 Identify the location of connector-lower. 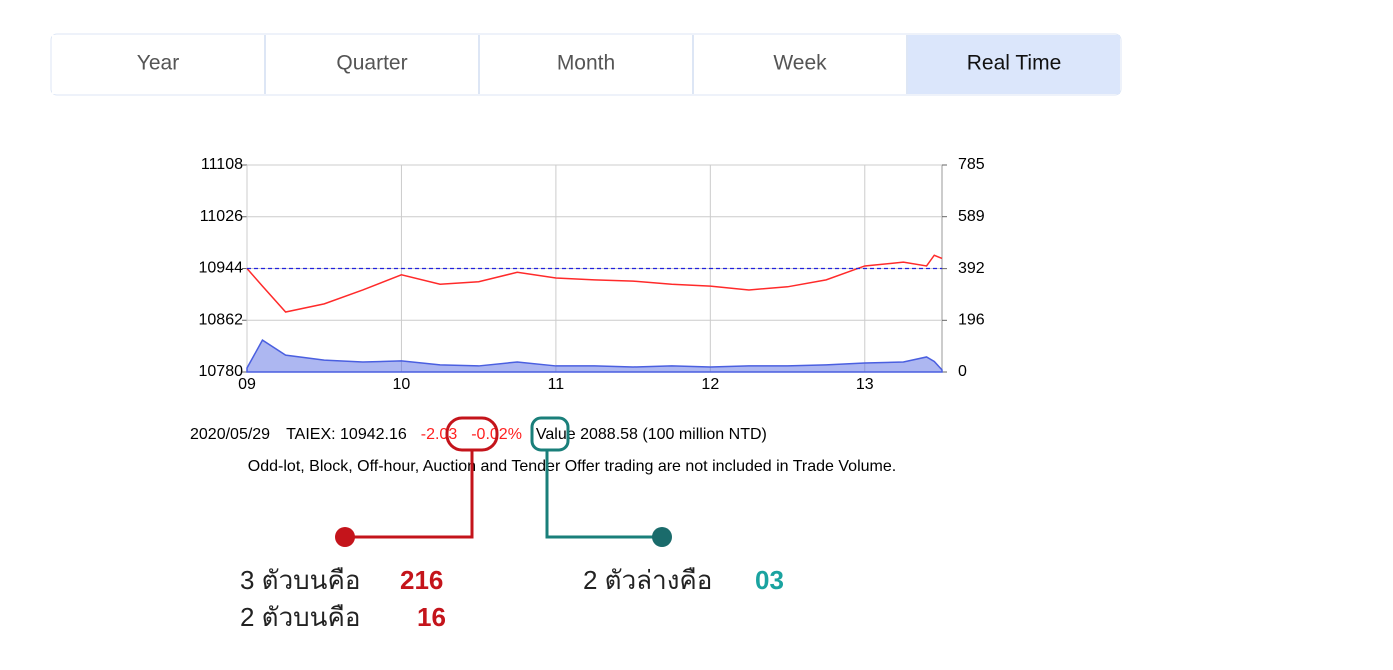
(603, 494).